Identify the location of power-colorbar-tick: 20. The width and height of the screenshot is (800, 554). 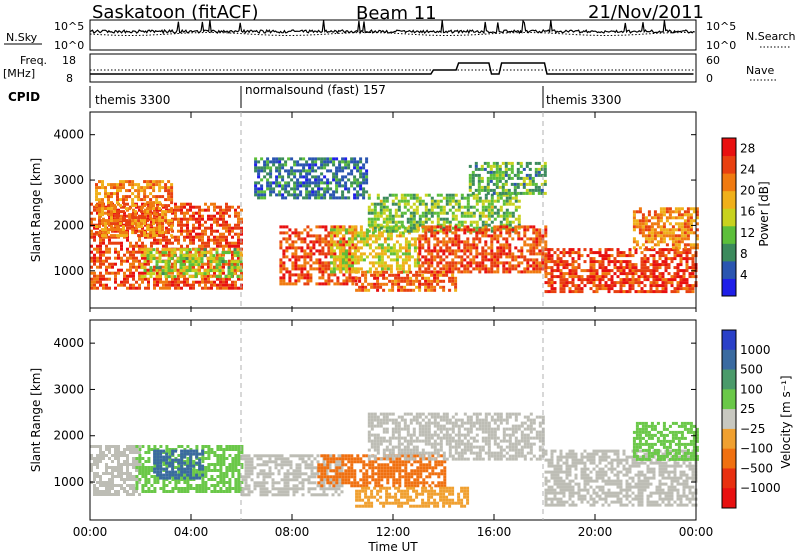
(747, 191).